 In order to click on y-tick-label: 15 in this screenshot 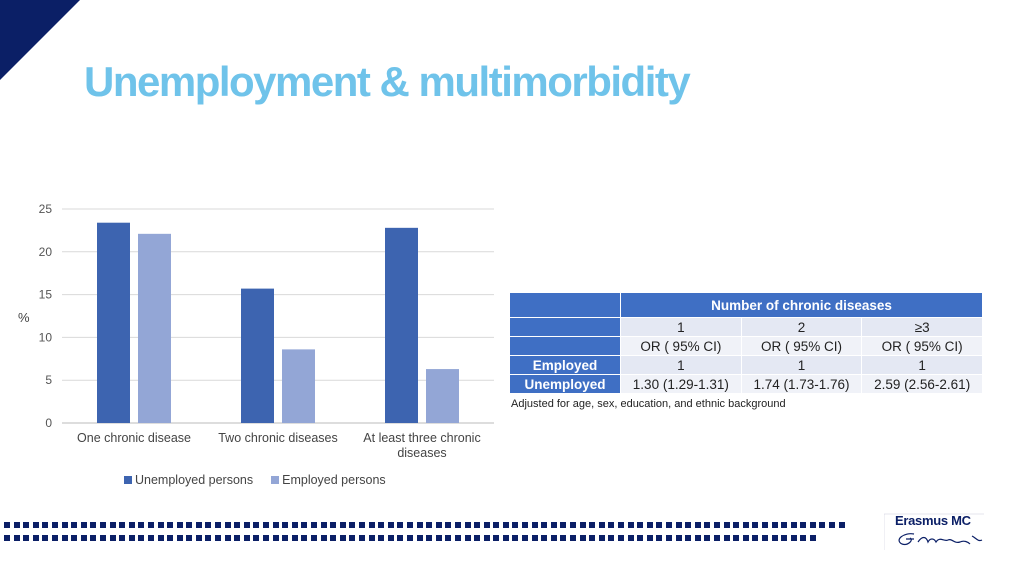, I will do `click(46, 295)`.